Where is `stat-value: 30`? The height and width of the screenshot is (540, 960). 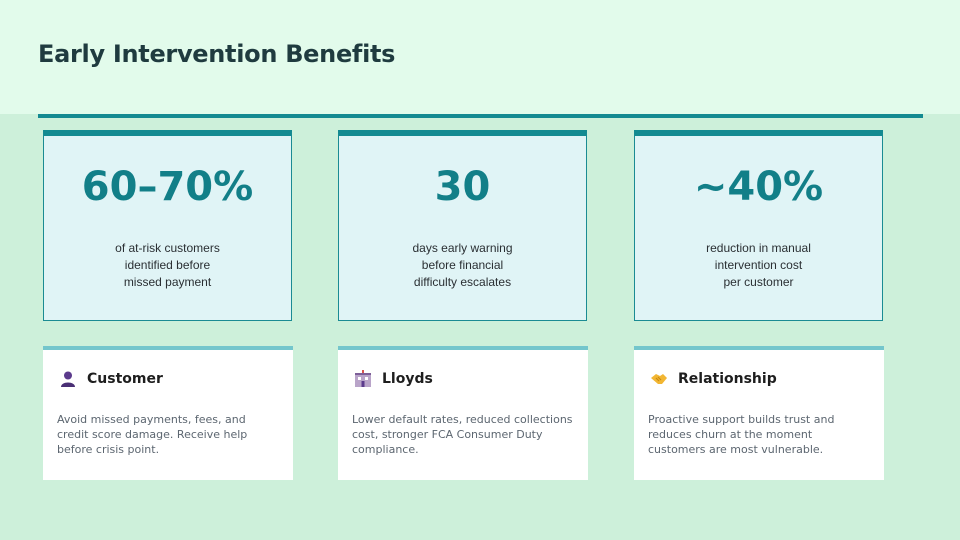
stat-value: 30 is located at coordinates (462, 187).